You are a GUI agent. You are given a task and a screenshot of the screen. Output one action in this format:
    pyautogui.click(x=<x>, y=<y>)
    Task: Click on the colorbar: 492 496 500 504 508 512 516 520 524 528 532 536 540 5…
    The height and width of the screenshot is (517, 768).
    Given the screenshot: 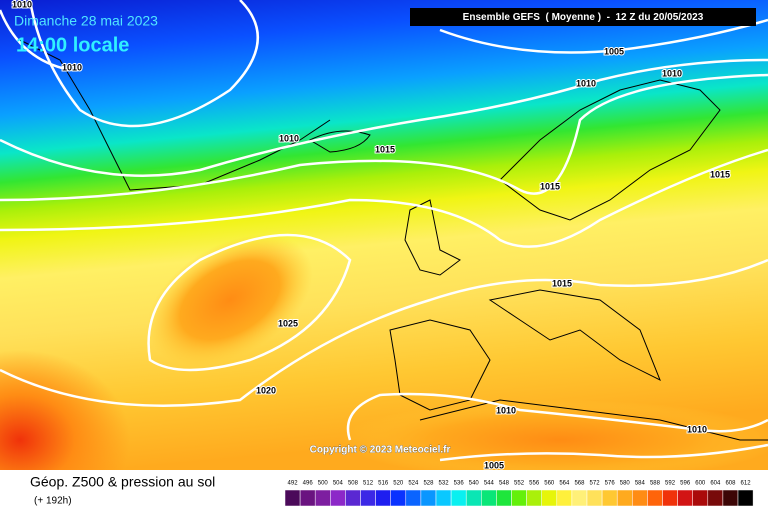 What is the action you would take?
    pyautogui.click(x=519, y=494)
    